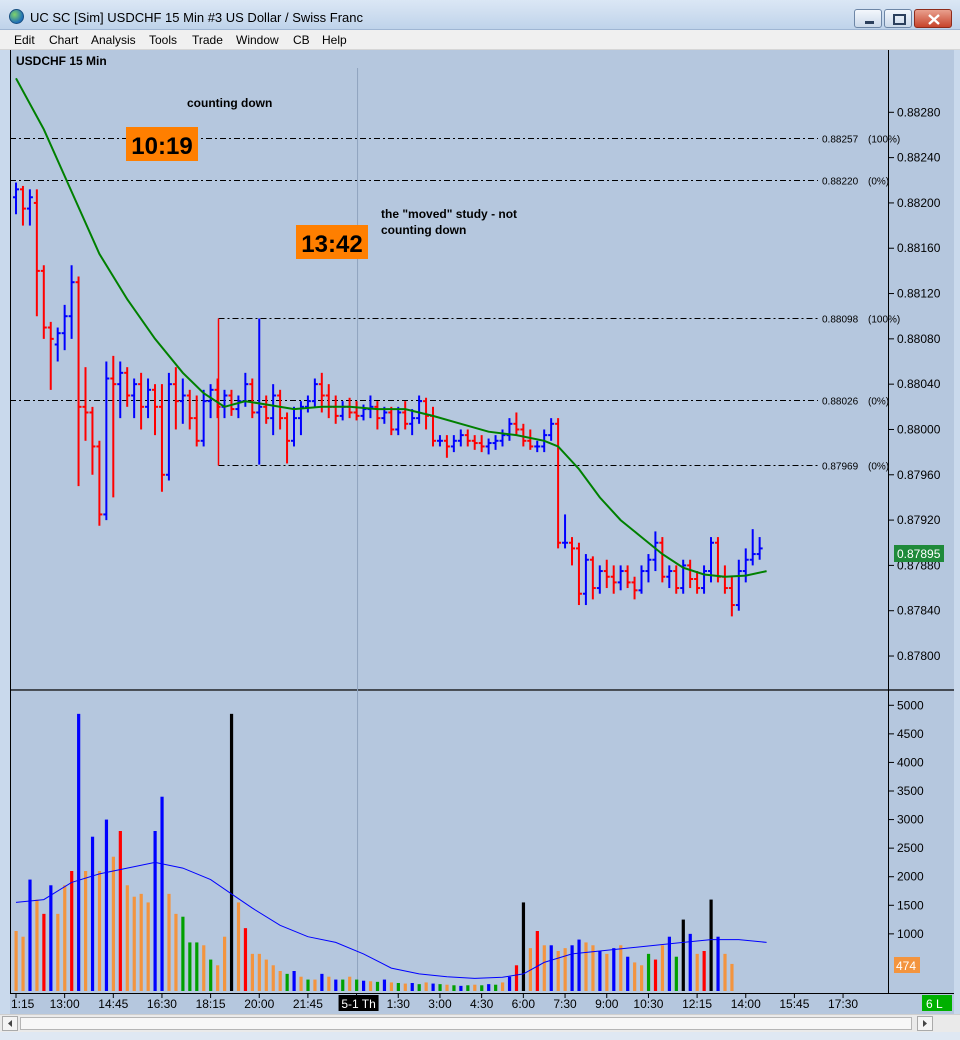  I want to click on time-tick-label: 4:30, so click(482, 1004).